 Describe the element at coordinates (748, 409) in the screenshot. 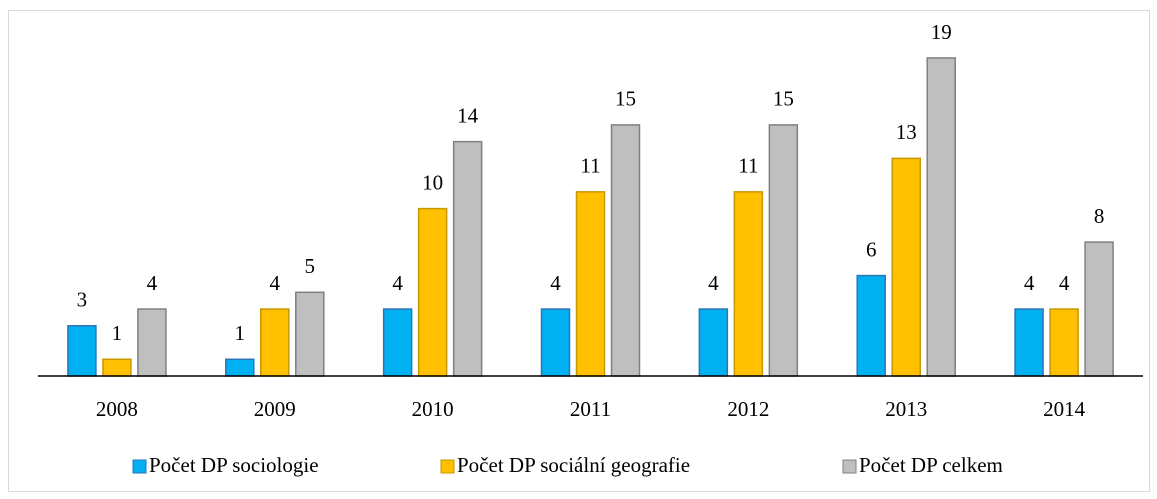

I see `x-tick-label: 2012` at that location.